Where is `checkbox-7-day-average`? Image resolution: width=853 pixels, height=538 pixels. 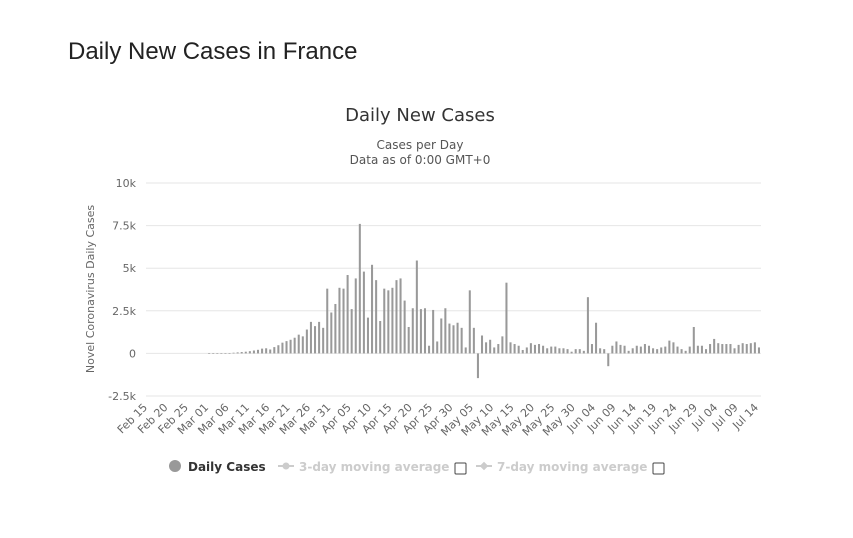
checkbox-7-day-average is located at coordinates (658, 468).